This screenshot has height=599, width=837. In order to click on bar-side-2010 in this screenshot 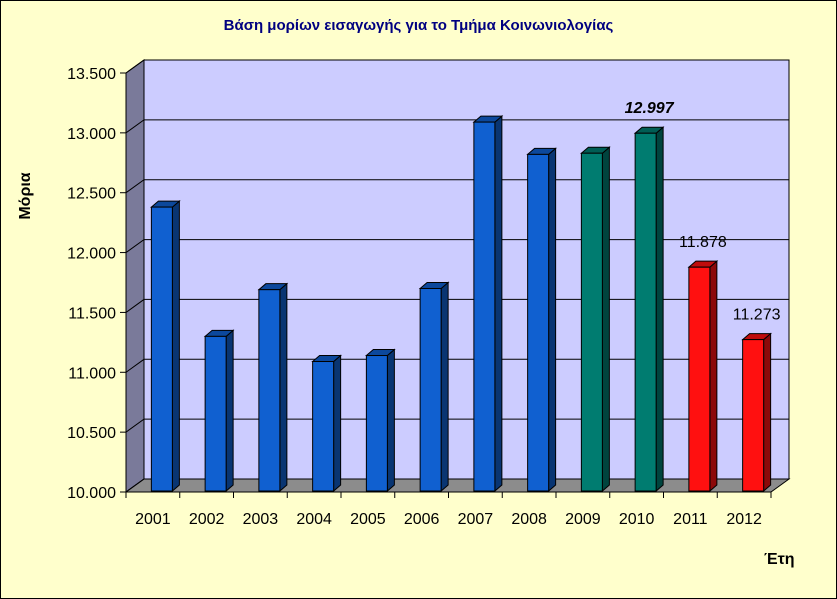, I will do `click(659, 309)`.